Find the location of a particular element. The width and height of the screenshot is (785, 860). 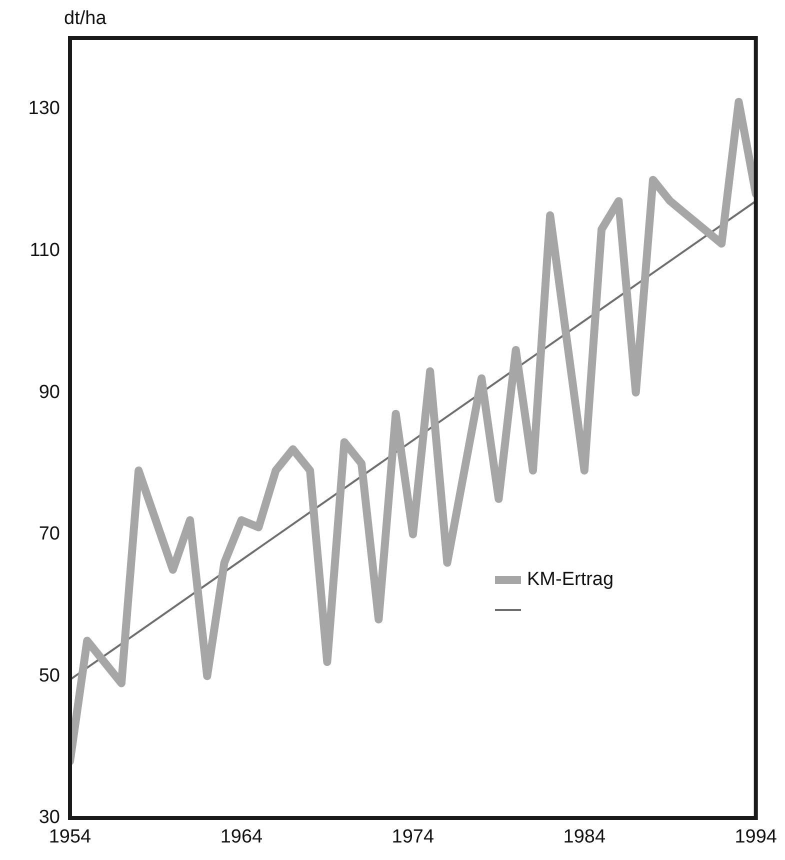

x-tick-label: 1954 is located at coordinates (70, 837).